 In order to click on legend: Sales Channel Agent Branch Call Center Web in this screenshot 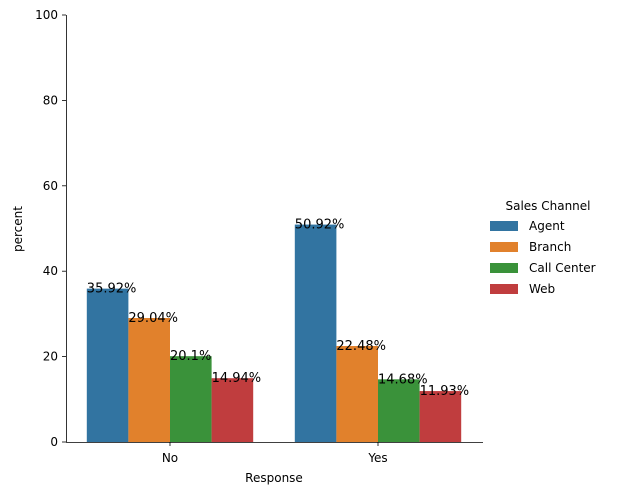, I will do `click(543, 247)`.